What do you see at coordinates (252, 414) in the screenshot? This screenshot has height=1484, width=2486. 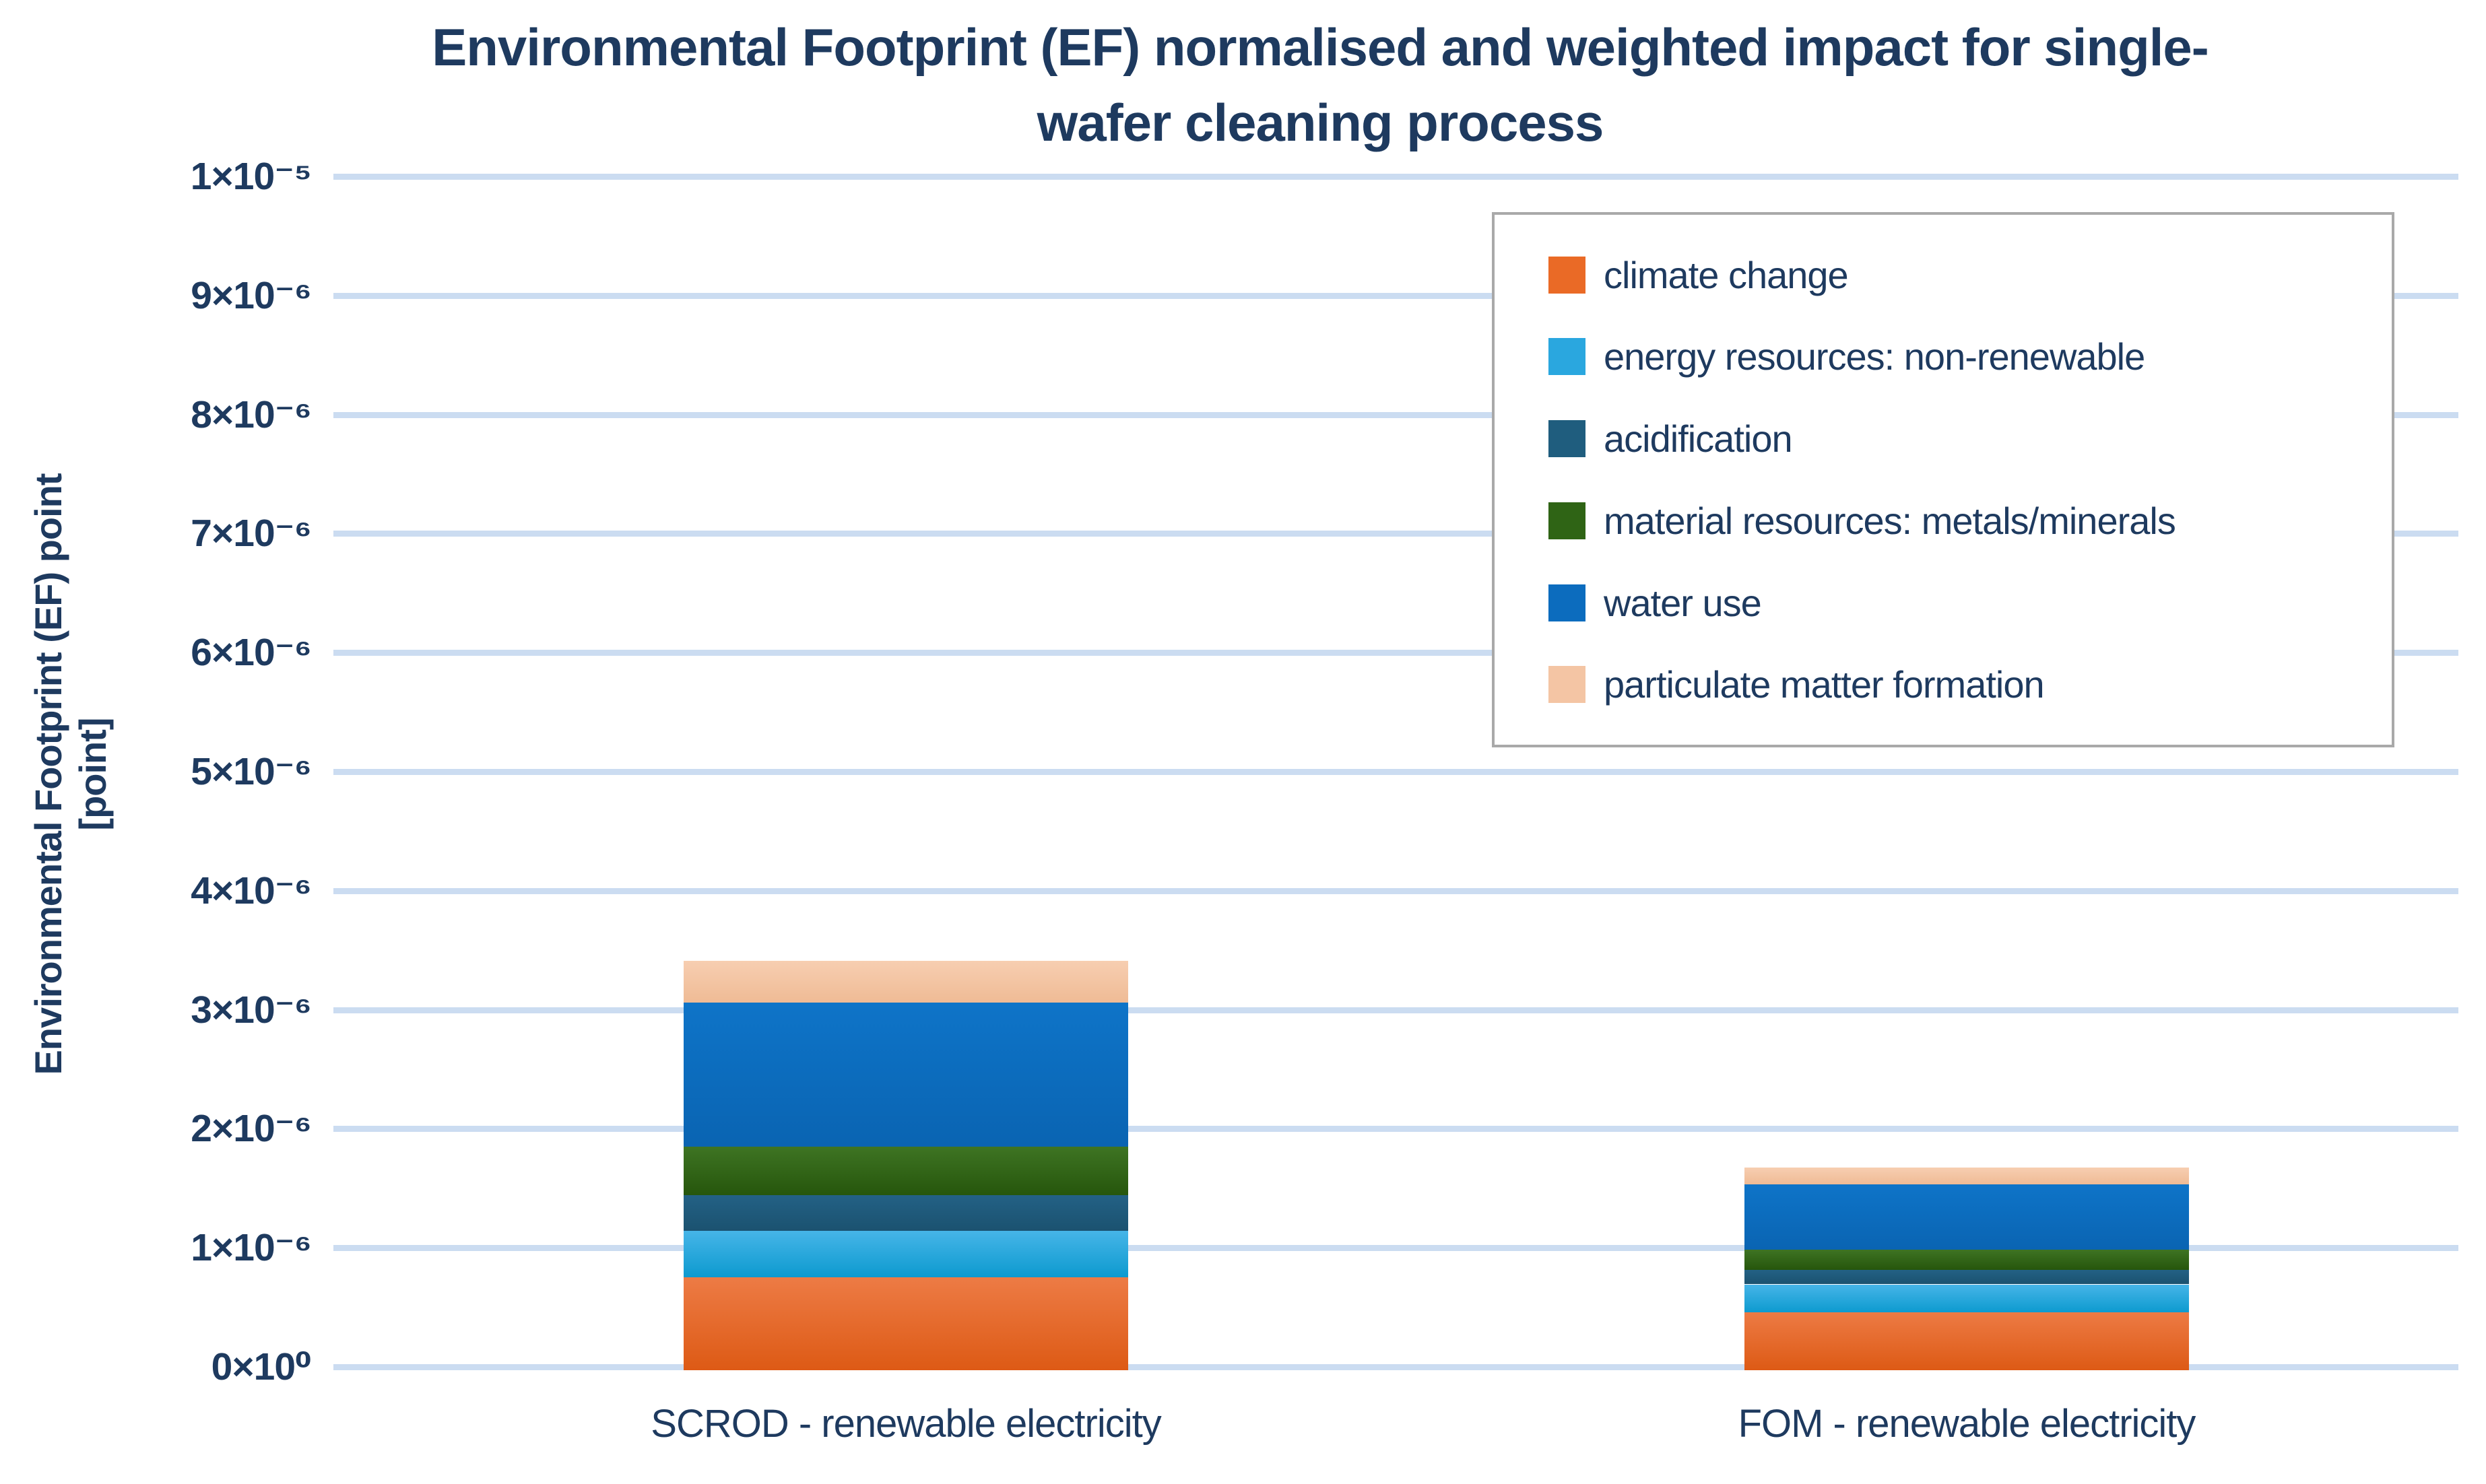 I see `y-tick-label: 8×10⁻⁶` at bounding box center [252, 414].